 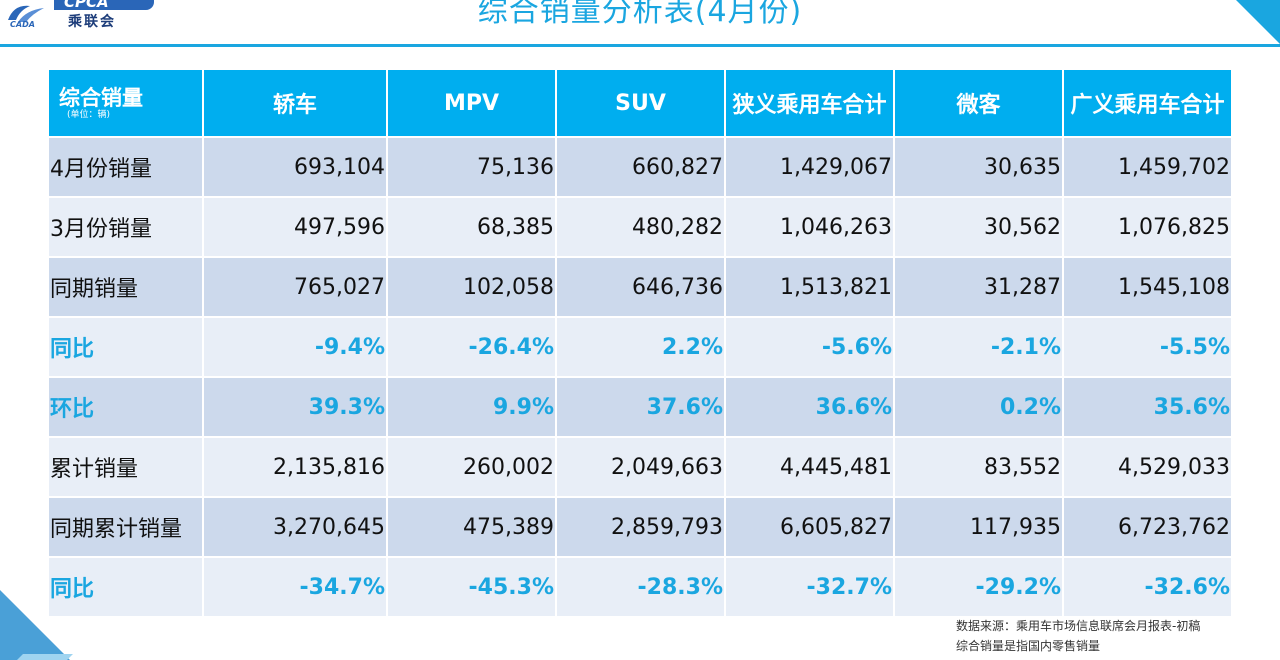 What do you see at coordinates (125, 287) in the screenshot?
I see `row-label: 同期销量` at bounding box center [125, 287].